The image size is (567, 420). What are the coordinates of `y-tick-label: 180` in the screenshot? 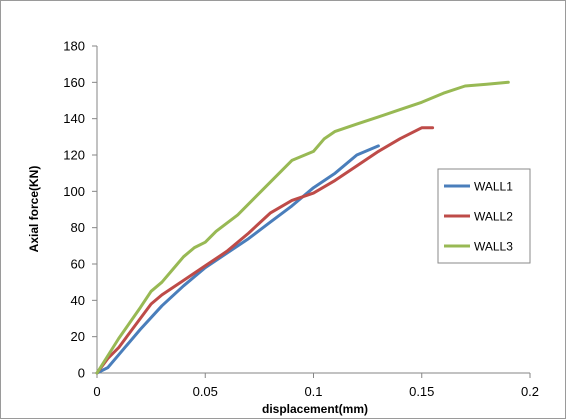 It's located at (74, 46).